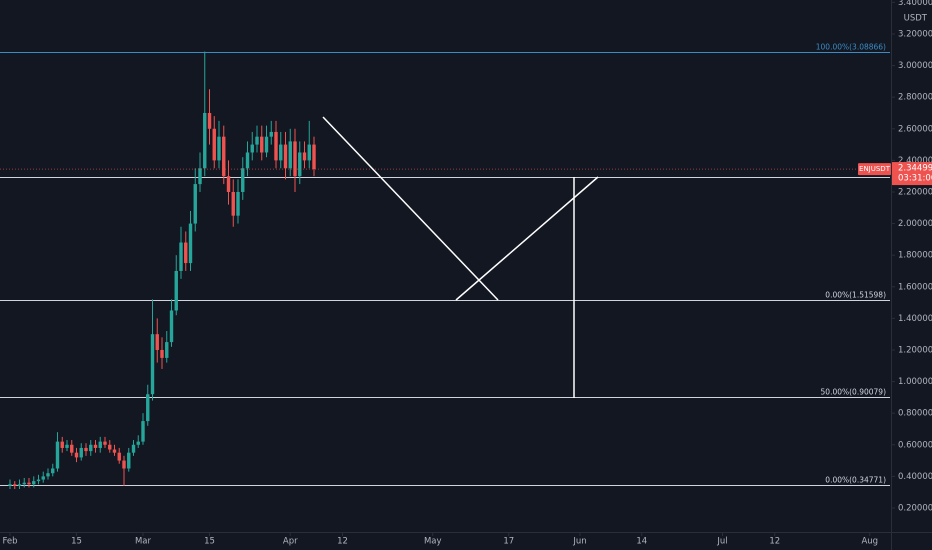  I want to click on fib-level-label: 50.00%(0.90079), so click(854, 392).